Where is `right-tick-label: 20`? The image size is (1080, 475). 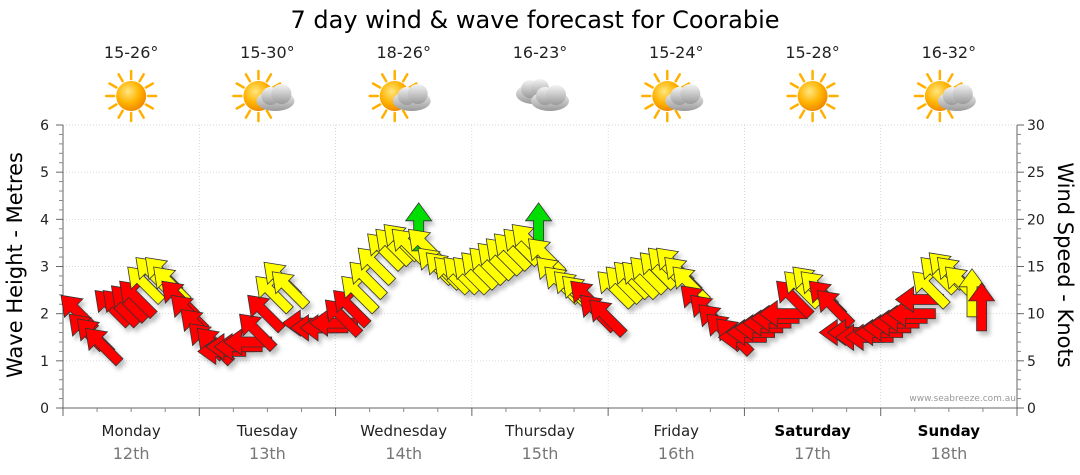
right-tick-label: 20 is located at coordinates (1036, 220).